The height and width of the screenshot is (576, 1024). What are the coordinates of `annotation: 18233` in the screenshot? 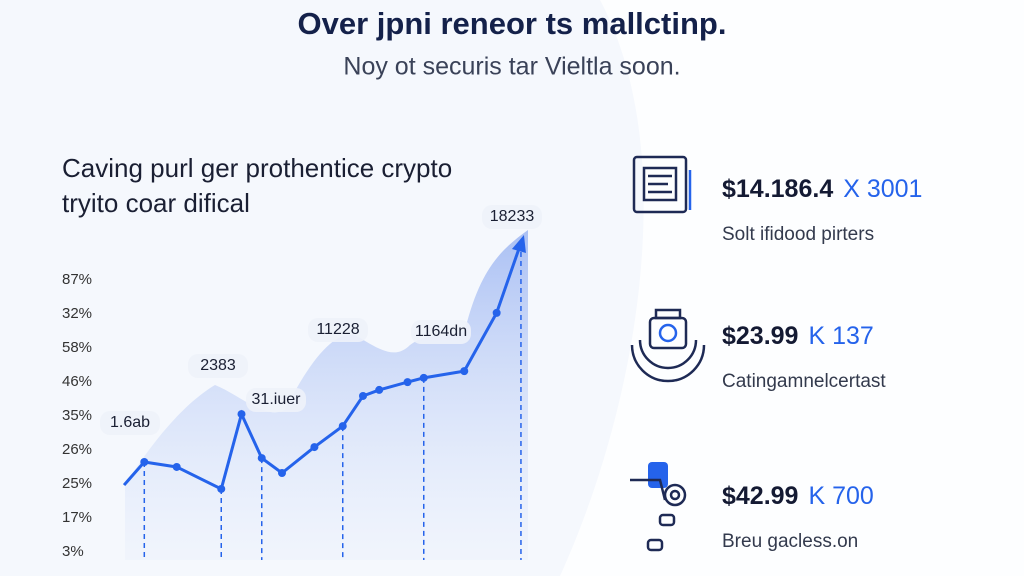 It's located at (512, 216).